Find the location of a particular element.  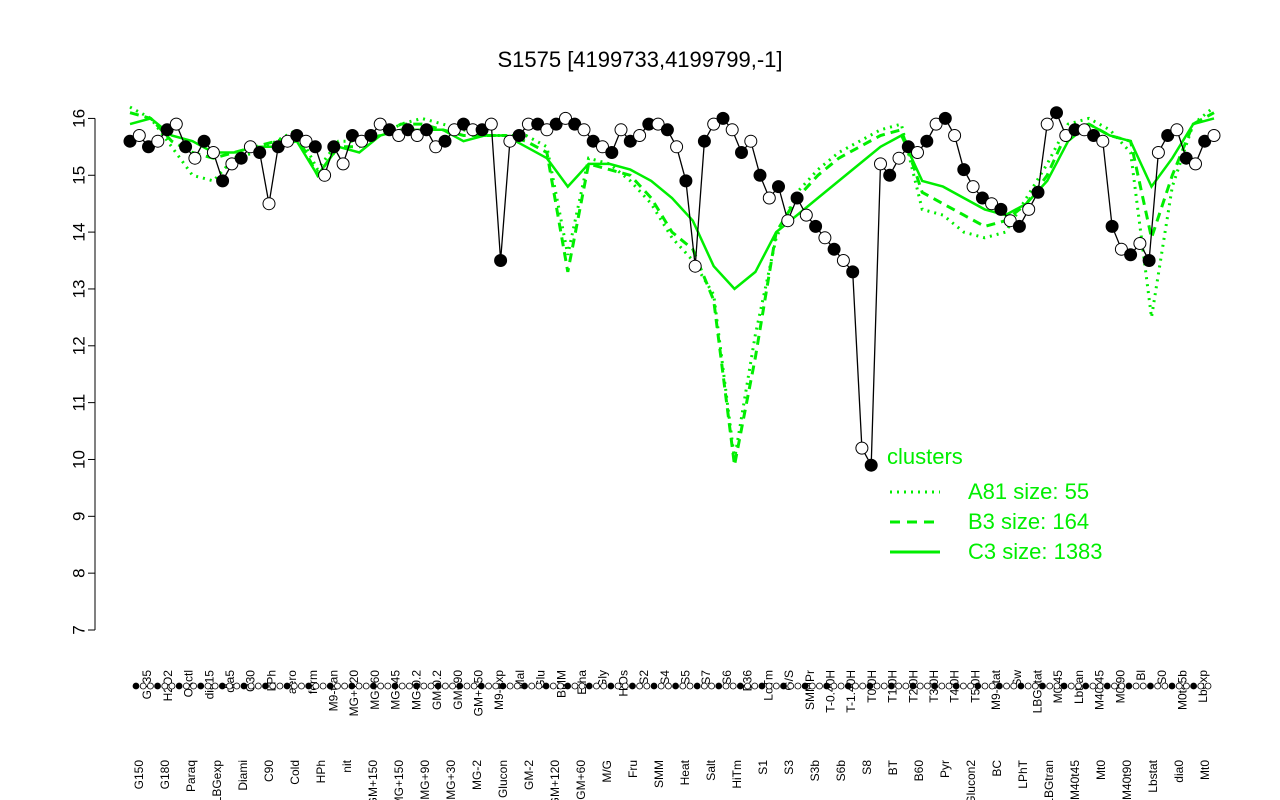

x-tick-label: MG+150 is located at coordinates (399, 780).